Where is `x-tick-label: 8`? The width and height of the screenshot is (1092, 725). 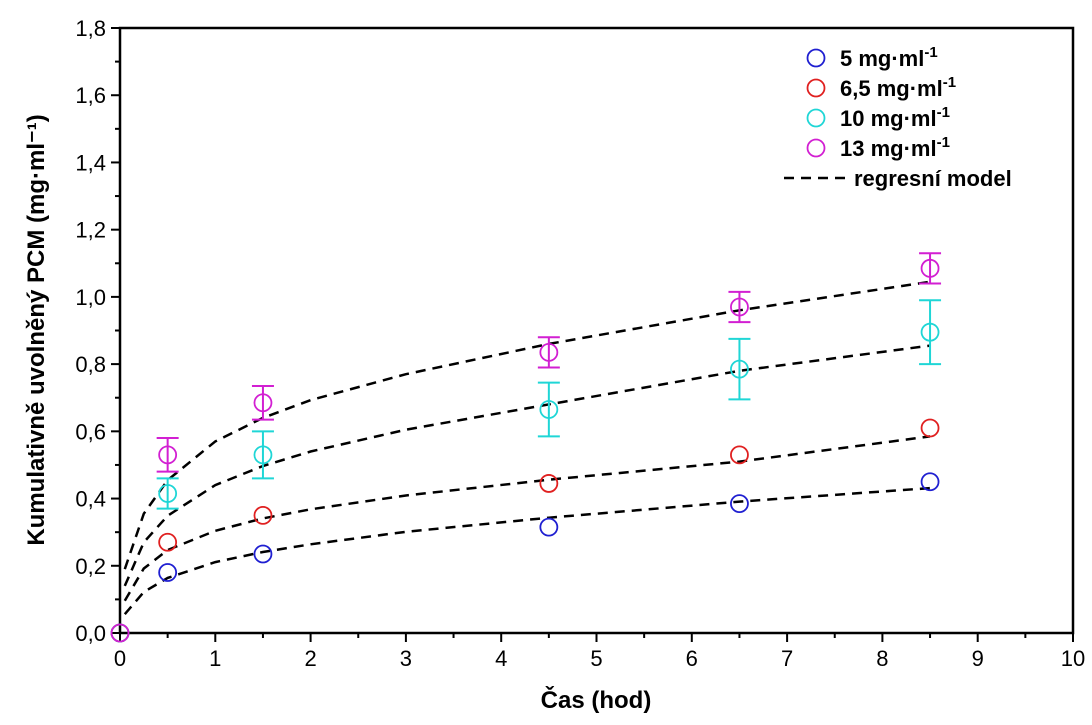 x-tick-label: 8 is located at coordinates (882, 658).